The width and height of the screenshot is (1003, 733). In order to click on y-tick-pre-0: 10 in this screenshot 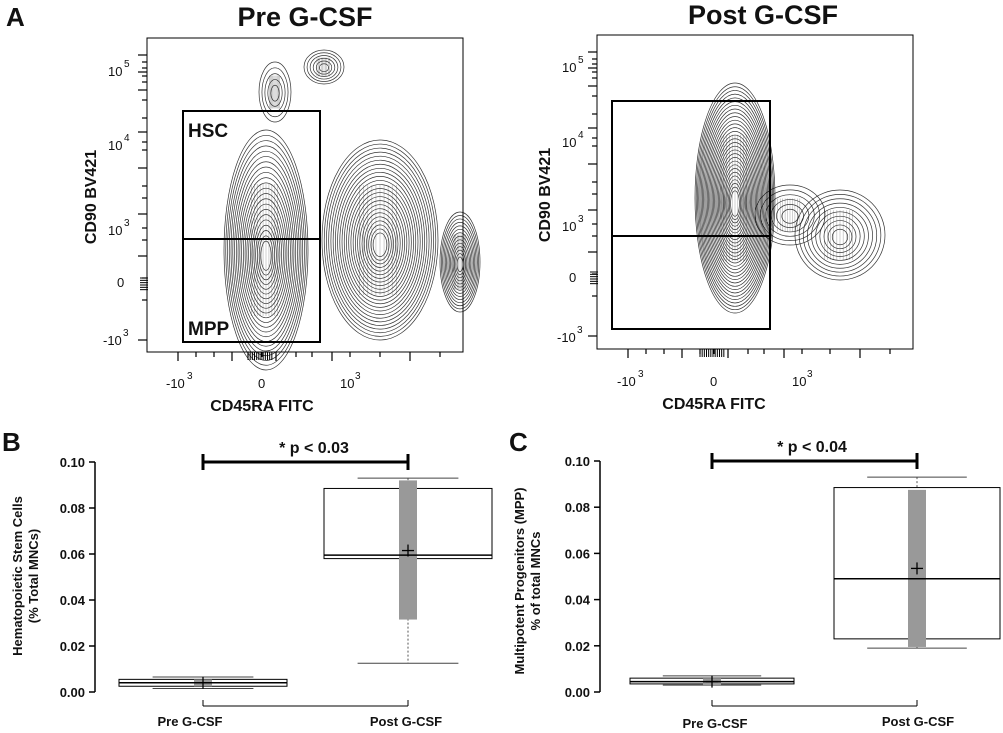, I will do `click(115, 71)`.